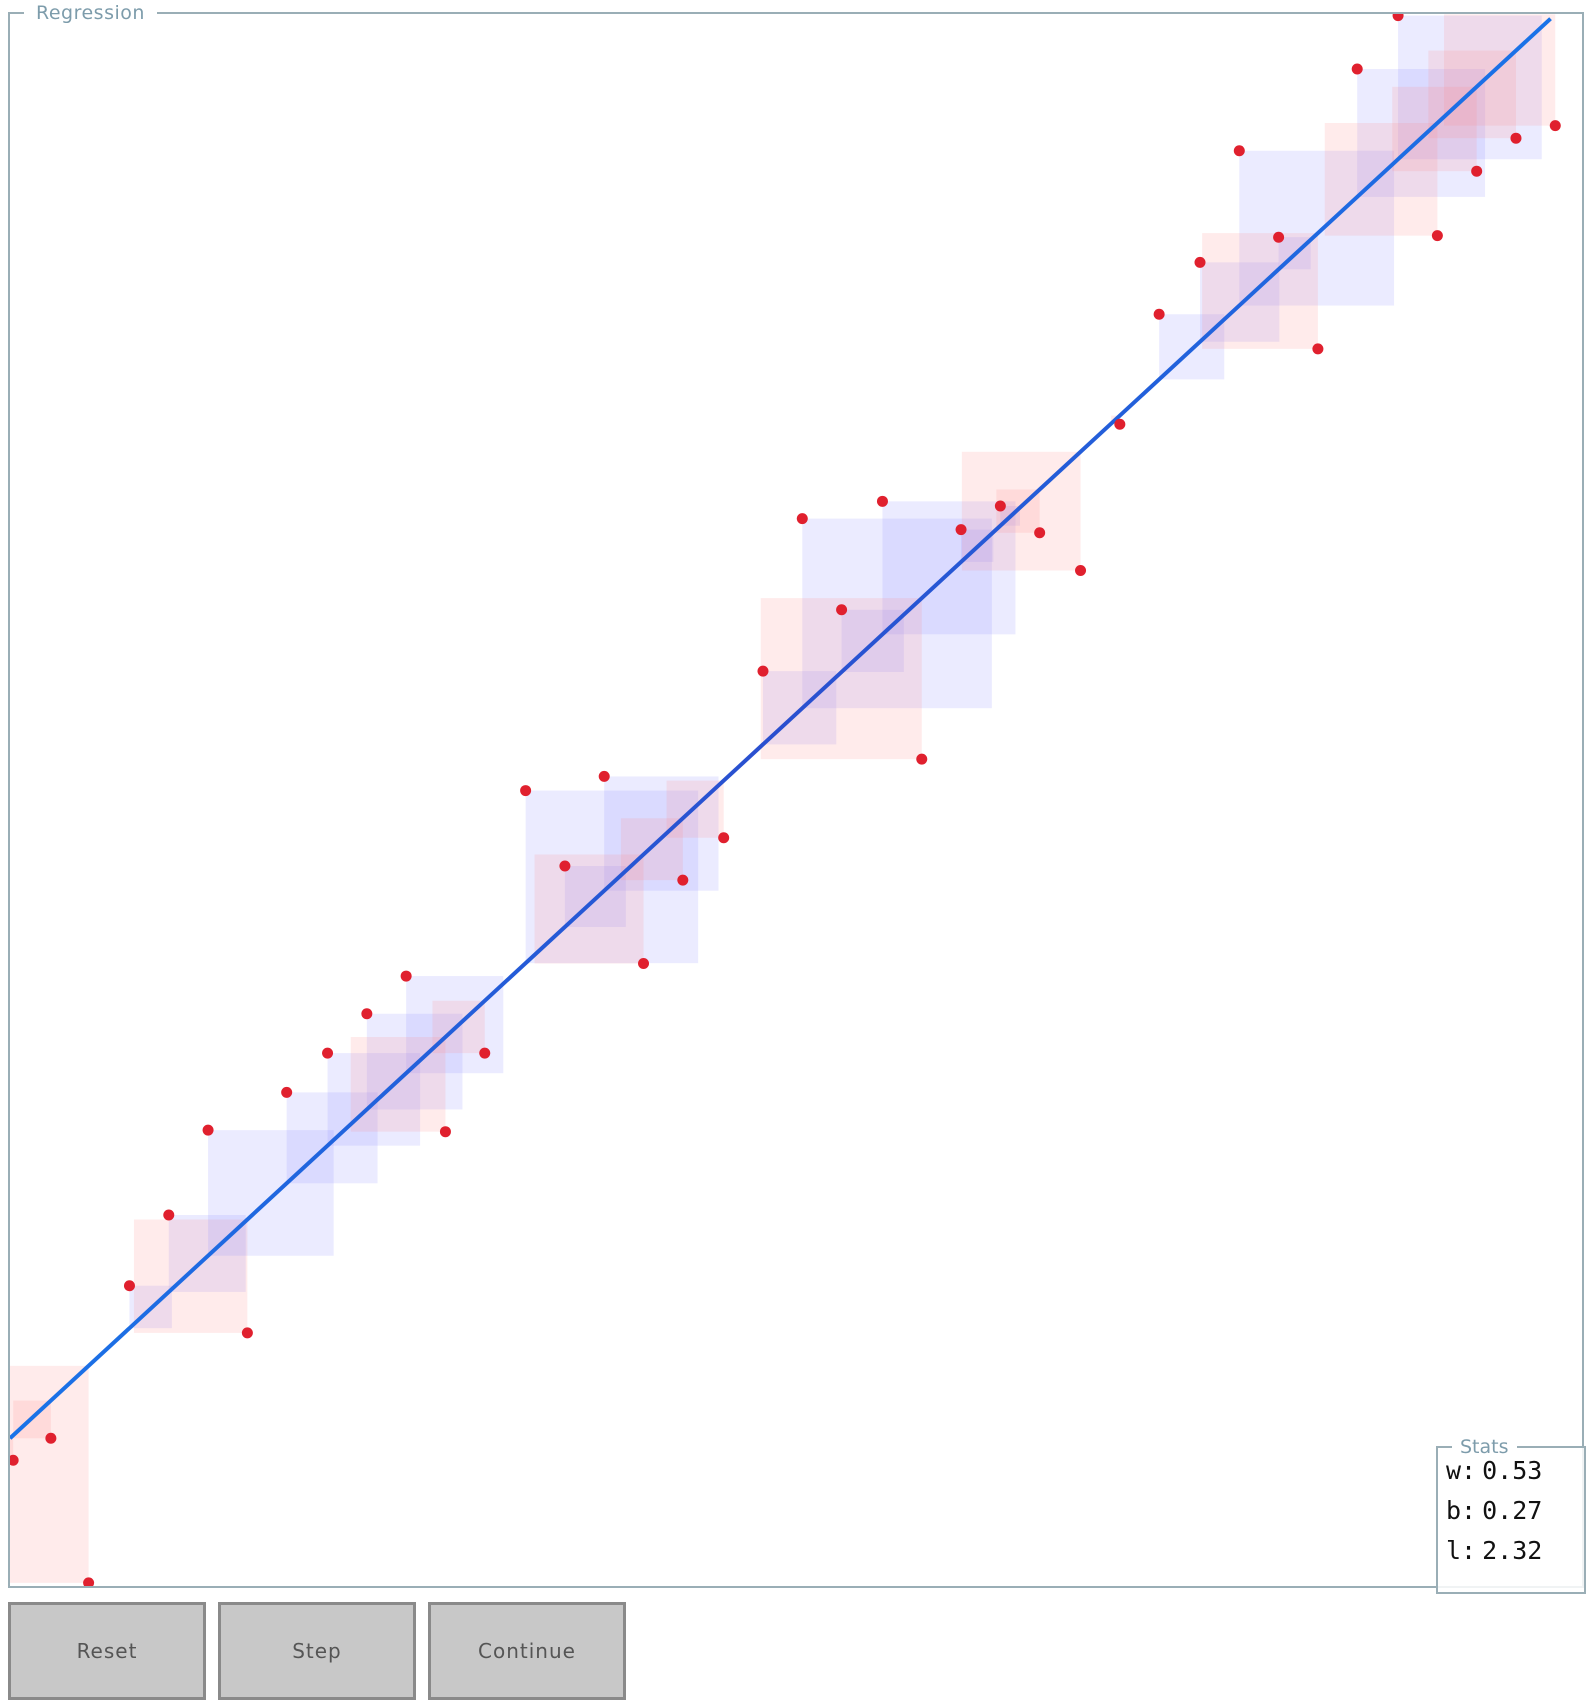  I want to click on stat-w-value: 0.53, so click(1512, 1470).